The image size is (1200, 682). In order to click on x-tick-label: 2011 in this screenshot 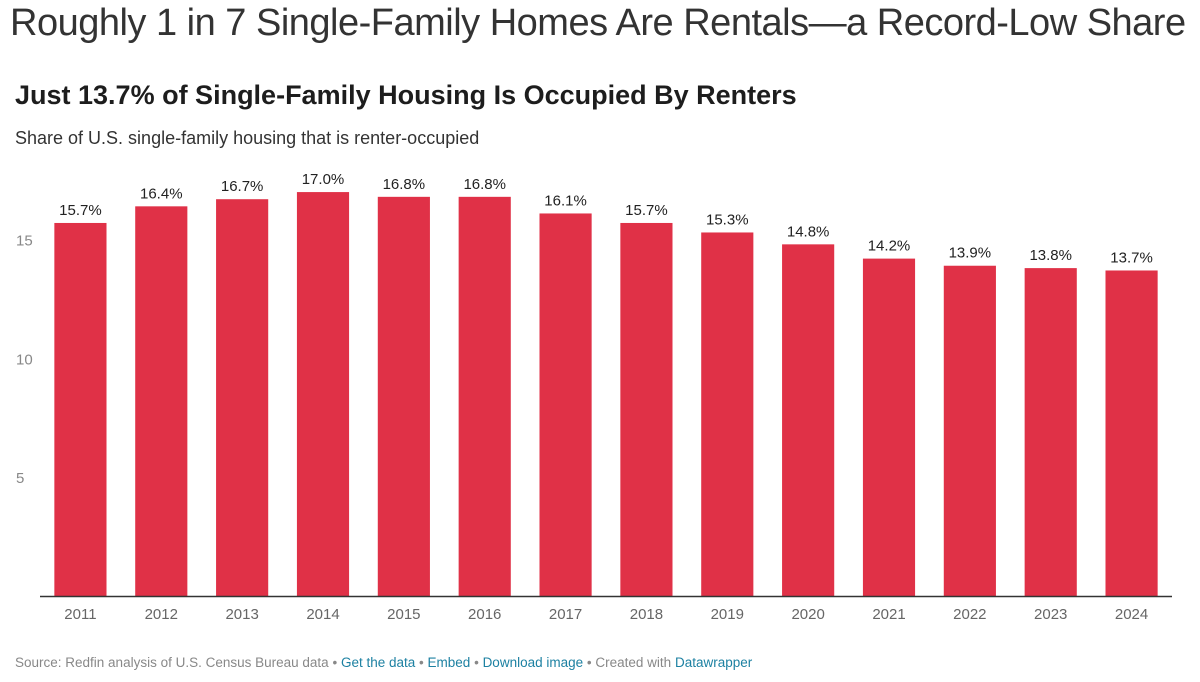, I will do `click(80, 614)`.